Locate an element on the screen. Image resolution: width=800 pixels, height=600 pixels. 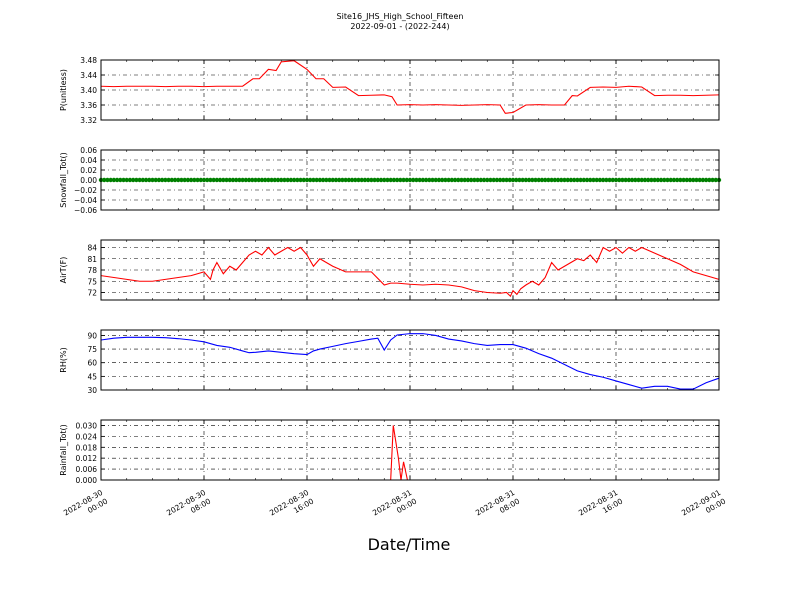
y-axis-label-rainfall: Rainfall_Tot() is located at coordinates (63, 450).